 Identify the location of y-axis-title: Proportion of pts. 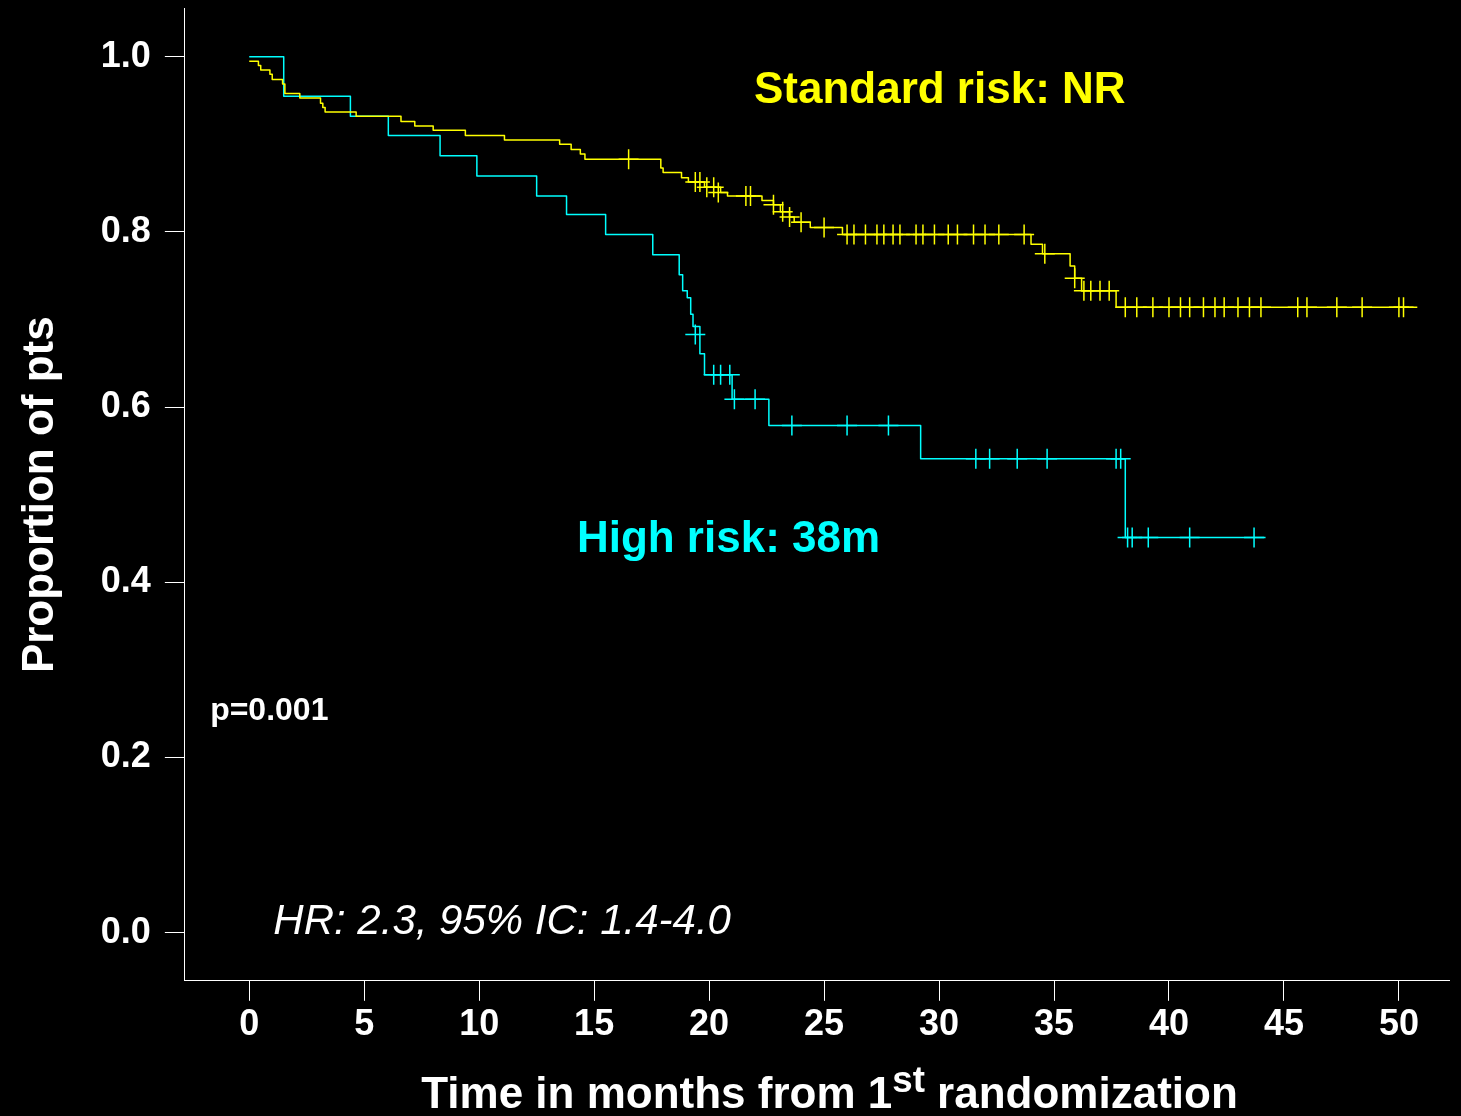
(37, 495).